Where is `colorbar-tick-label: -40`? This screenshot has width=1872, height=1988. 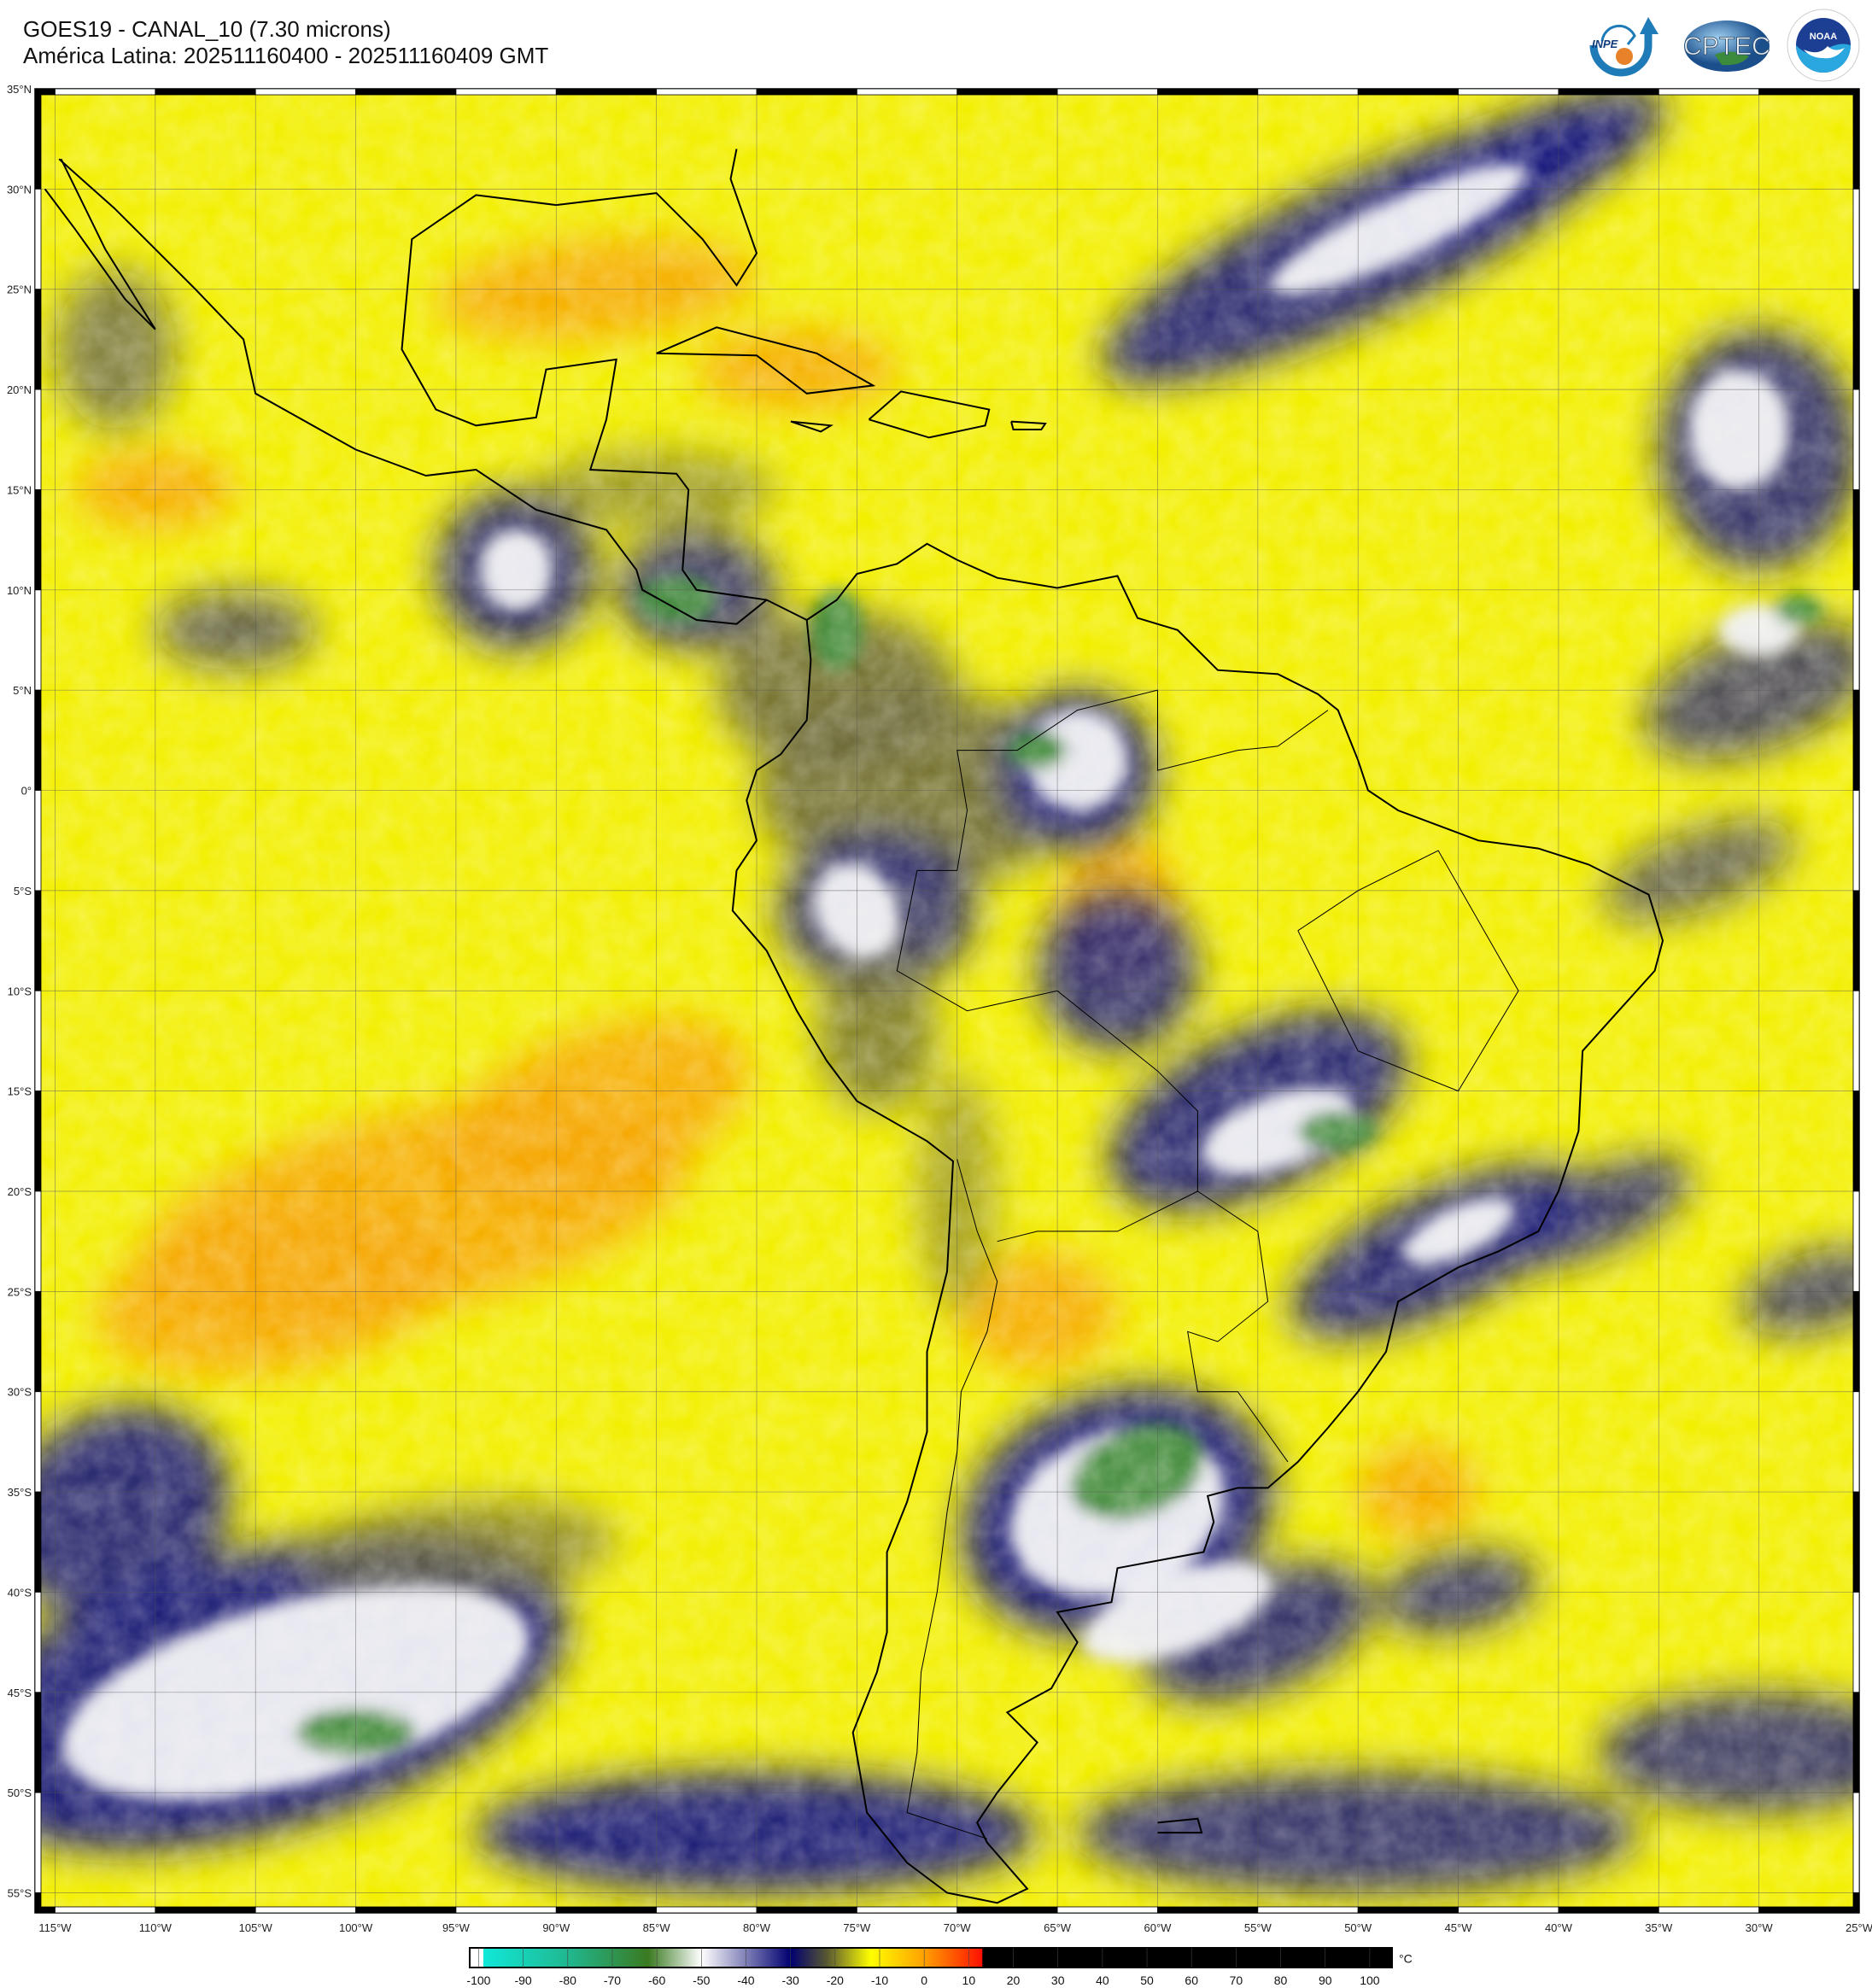 colorbar-tick-label: -40 is located at coordinates (745, 1980).